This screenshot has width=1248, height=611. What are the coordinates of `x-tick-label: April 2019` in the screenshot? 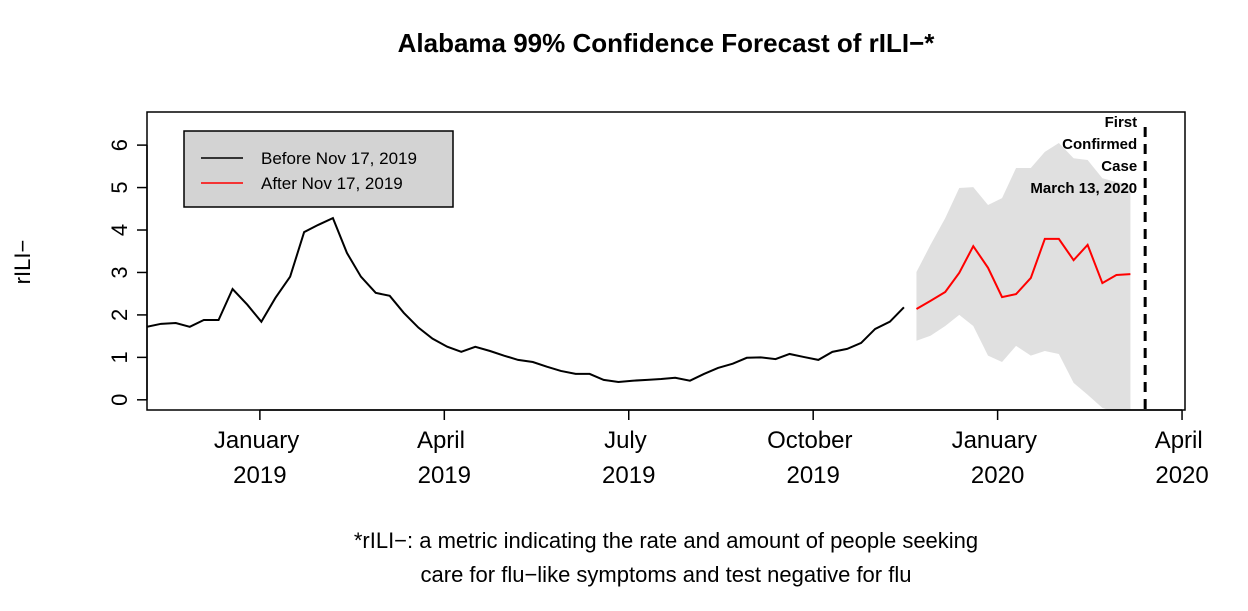 It's located at (444, 458).